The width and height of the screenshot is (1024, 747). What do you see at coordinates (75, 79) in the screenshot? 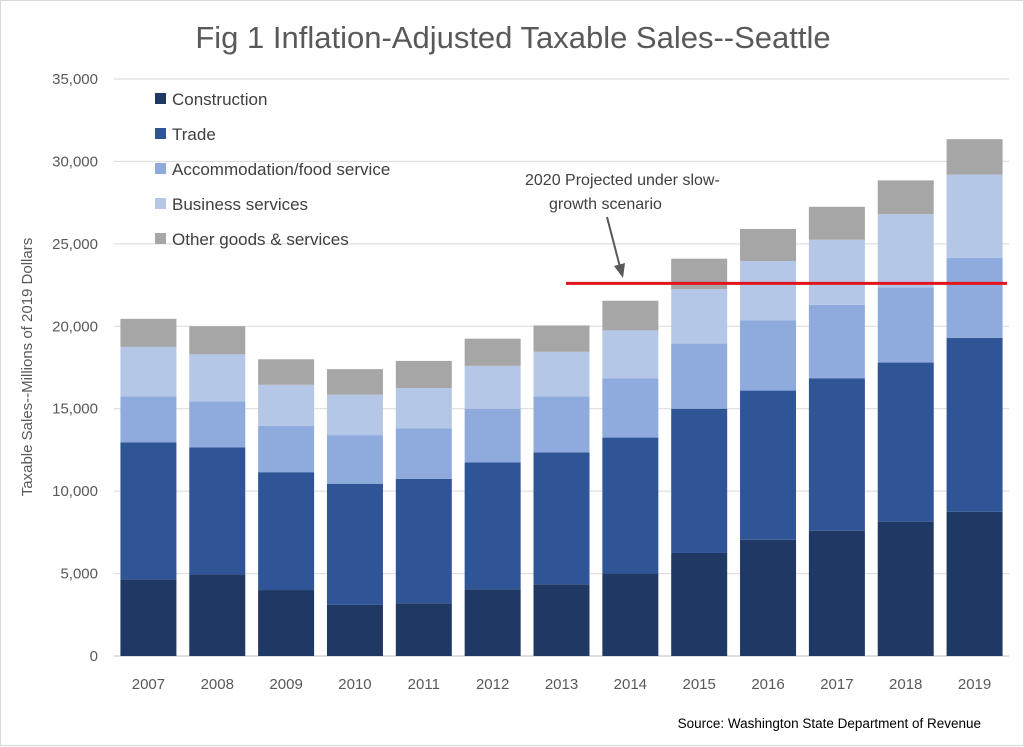
I see `y-tick-label: 35,000` at bounding box center [75, 79].